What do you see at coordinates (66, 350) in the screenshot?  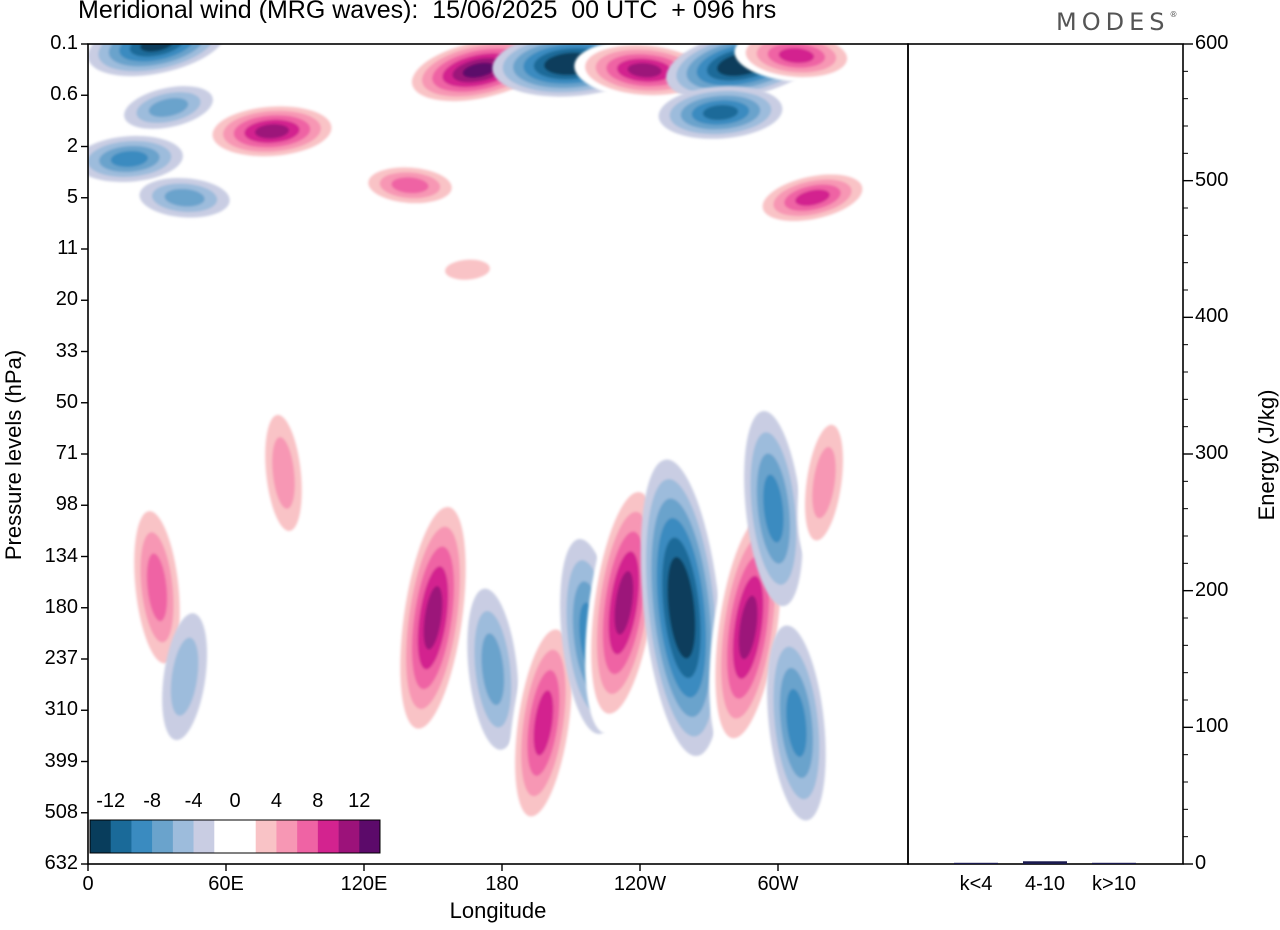 I see `y-tick-label: 33` at bounding box center [66, 350].